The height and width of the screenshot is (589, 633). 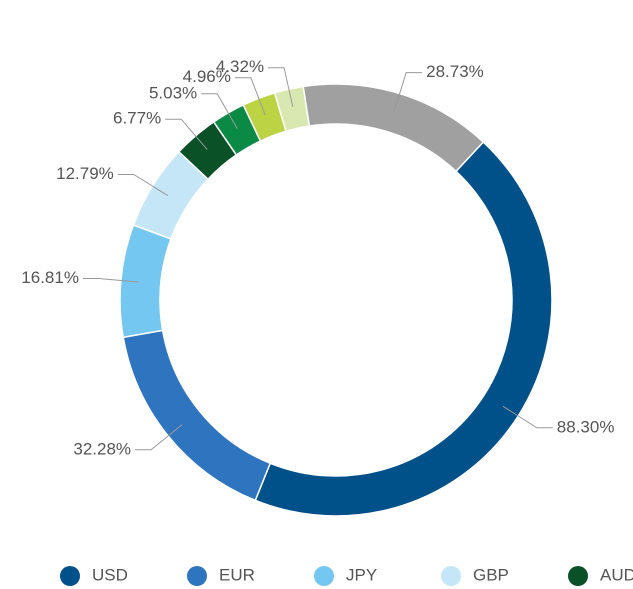 What do you see at coordinates (237, 574) in the screenshot?
I see `legend-label: EUR` at bounding box center [237, 574].